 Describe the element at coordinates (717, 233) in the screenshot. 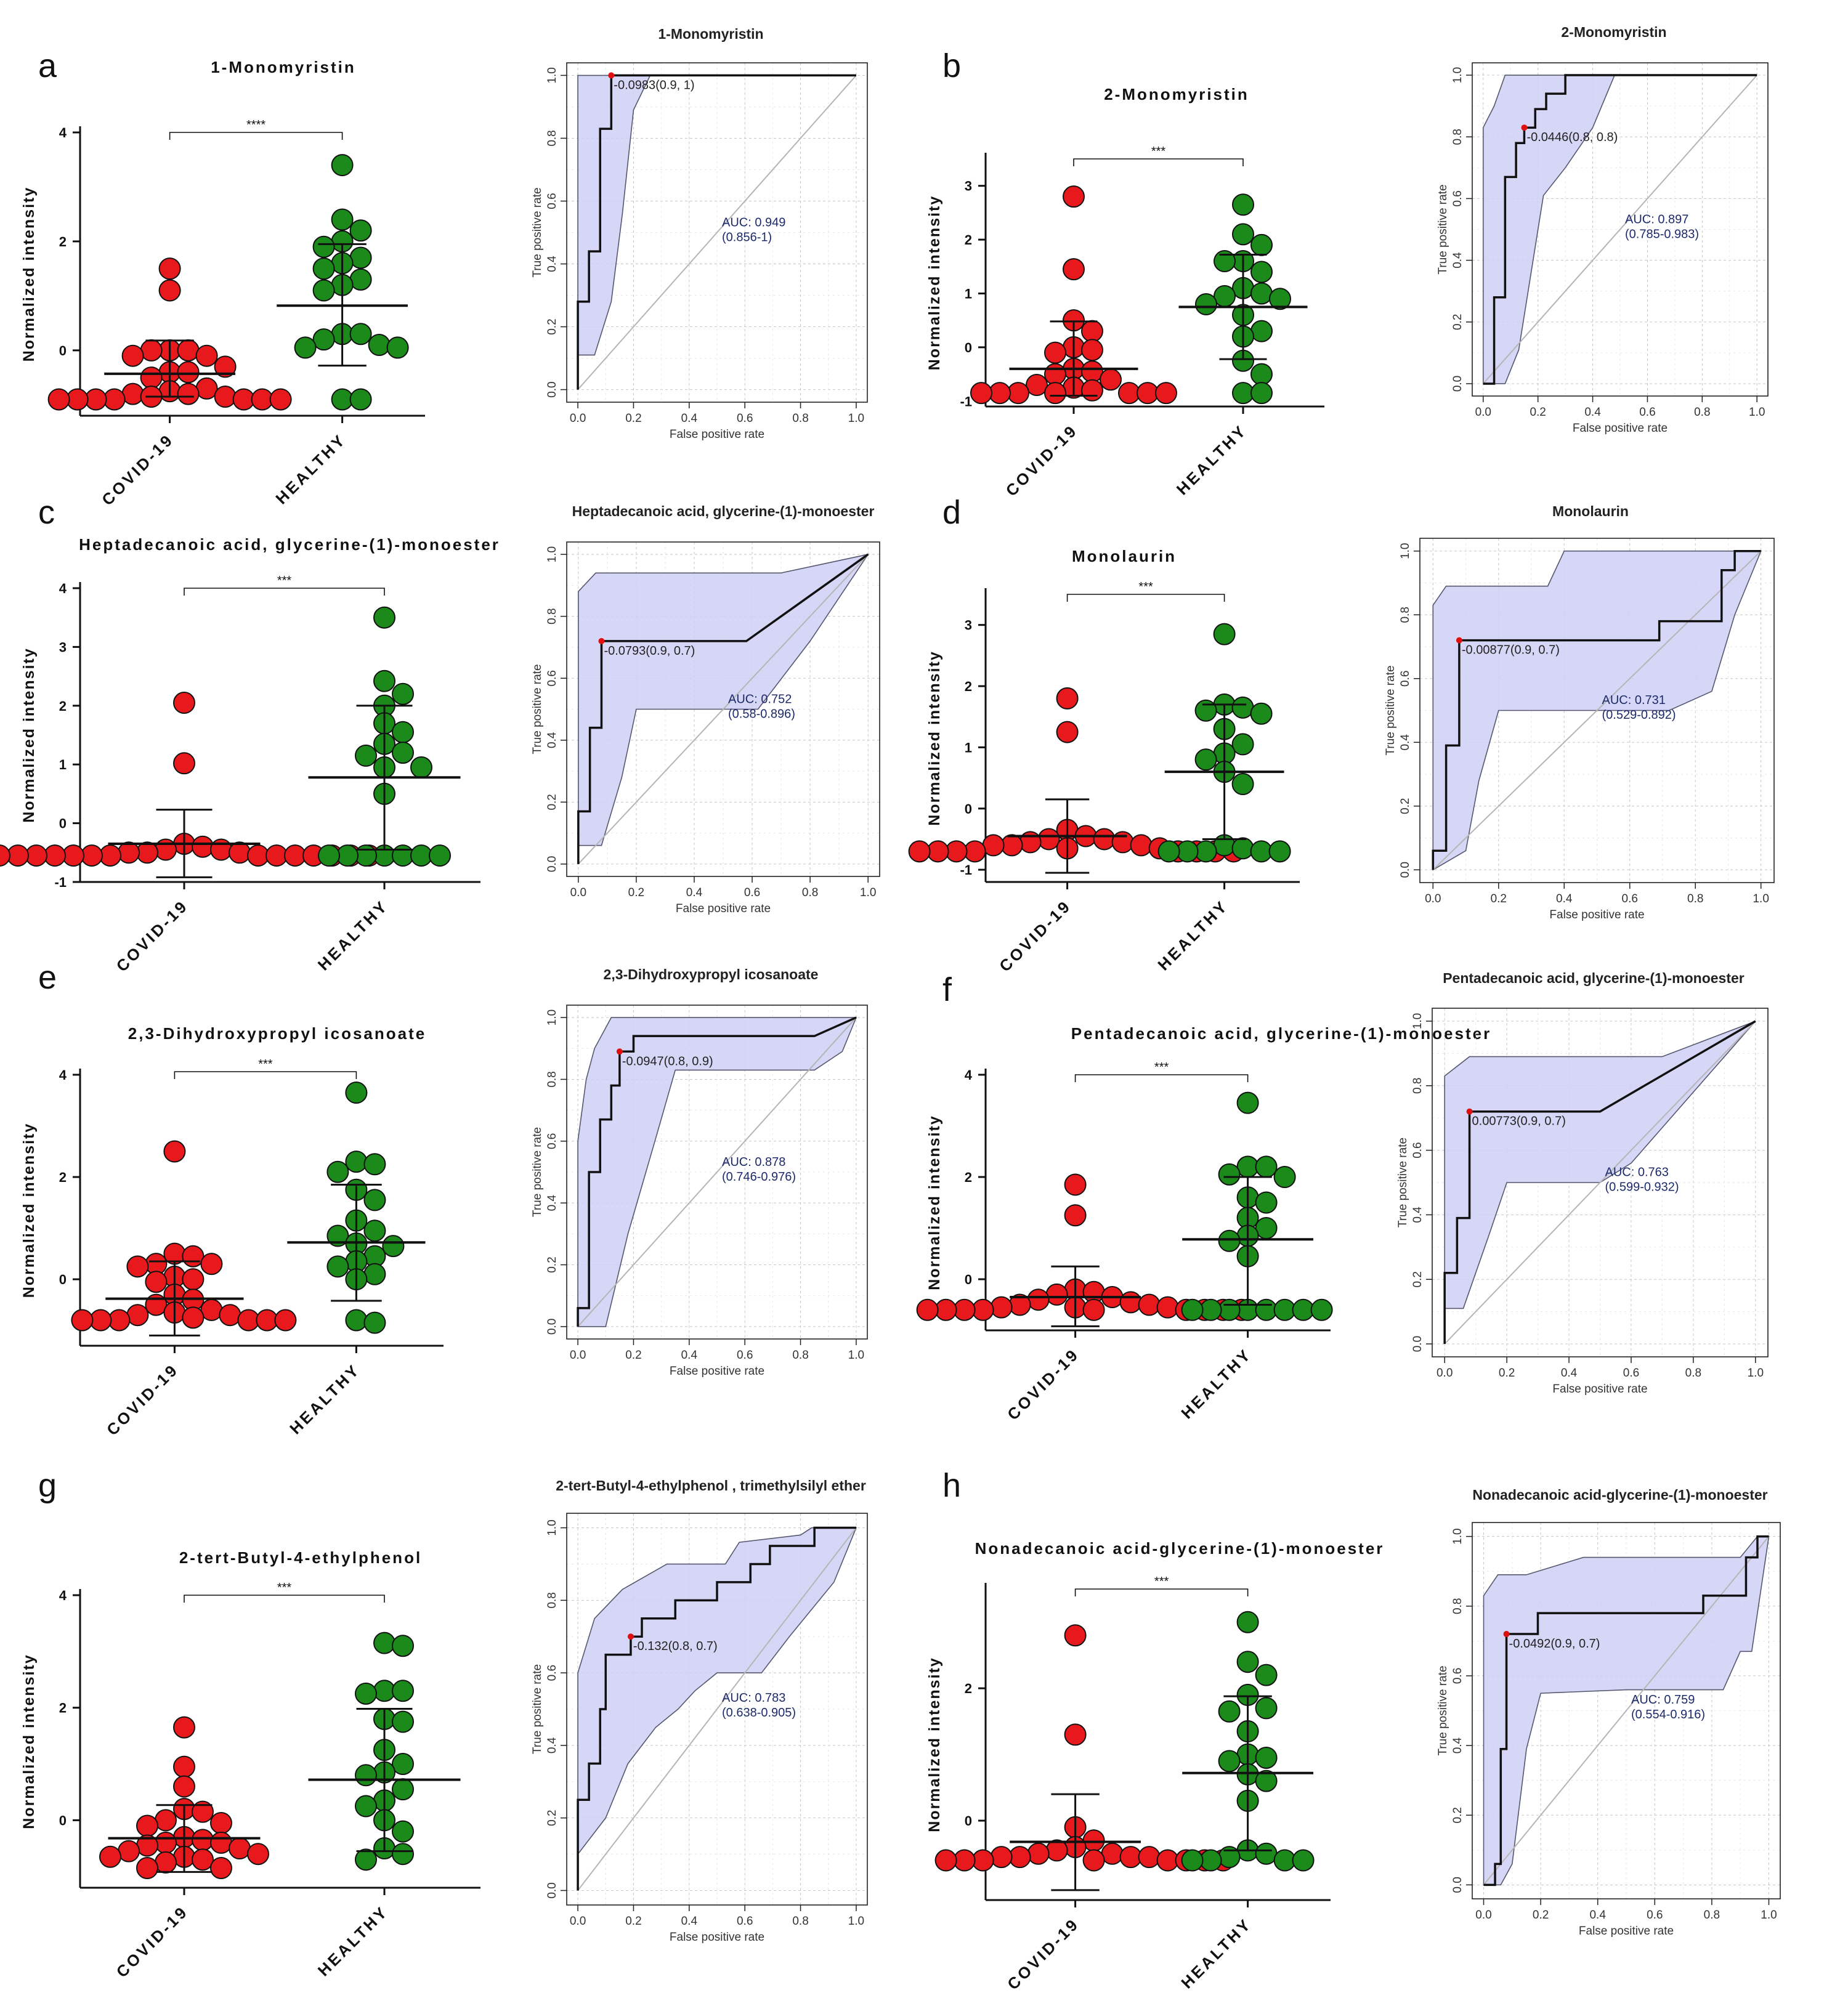

I see `roc-frame` at that location.